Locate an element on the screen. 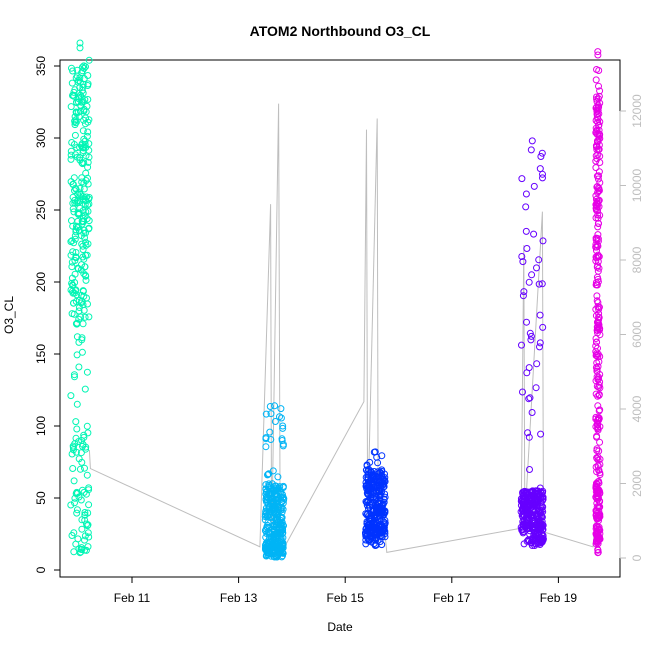  y-axis: 0 50 100 150 200 250 300 350 is located at coordinates (47, 314).